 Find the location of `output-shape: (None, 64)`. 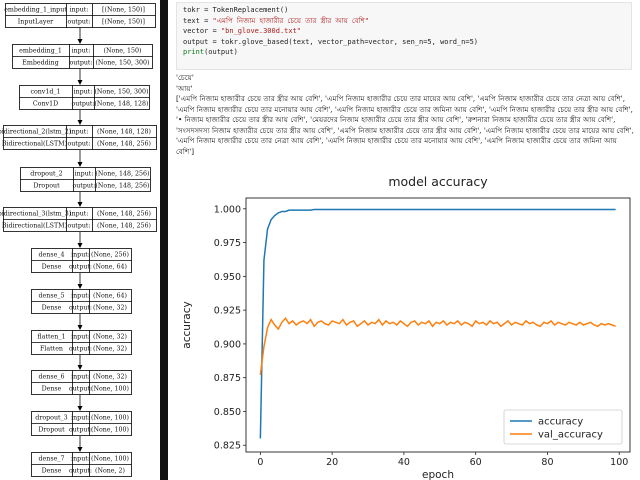

output-shape: (None, 64) is located at coordinates (110, 267).